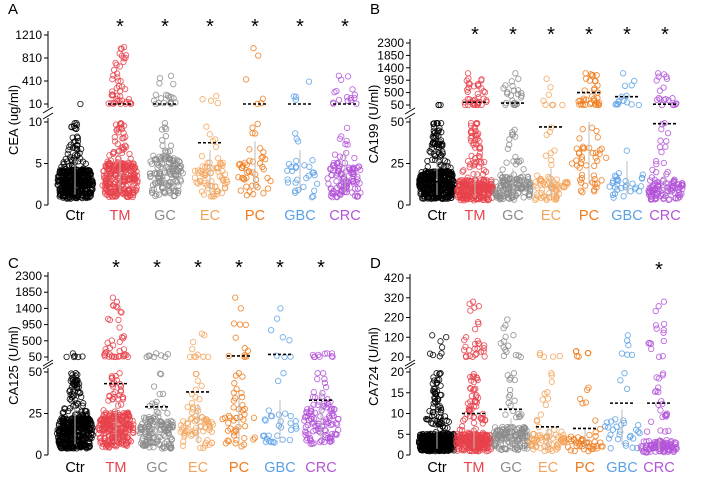 This screenshot has width=707, height=477. I want to click on x-category-label: GBC, so click(626, 216).